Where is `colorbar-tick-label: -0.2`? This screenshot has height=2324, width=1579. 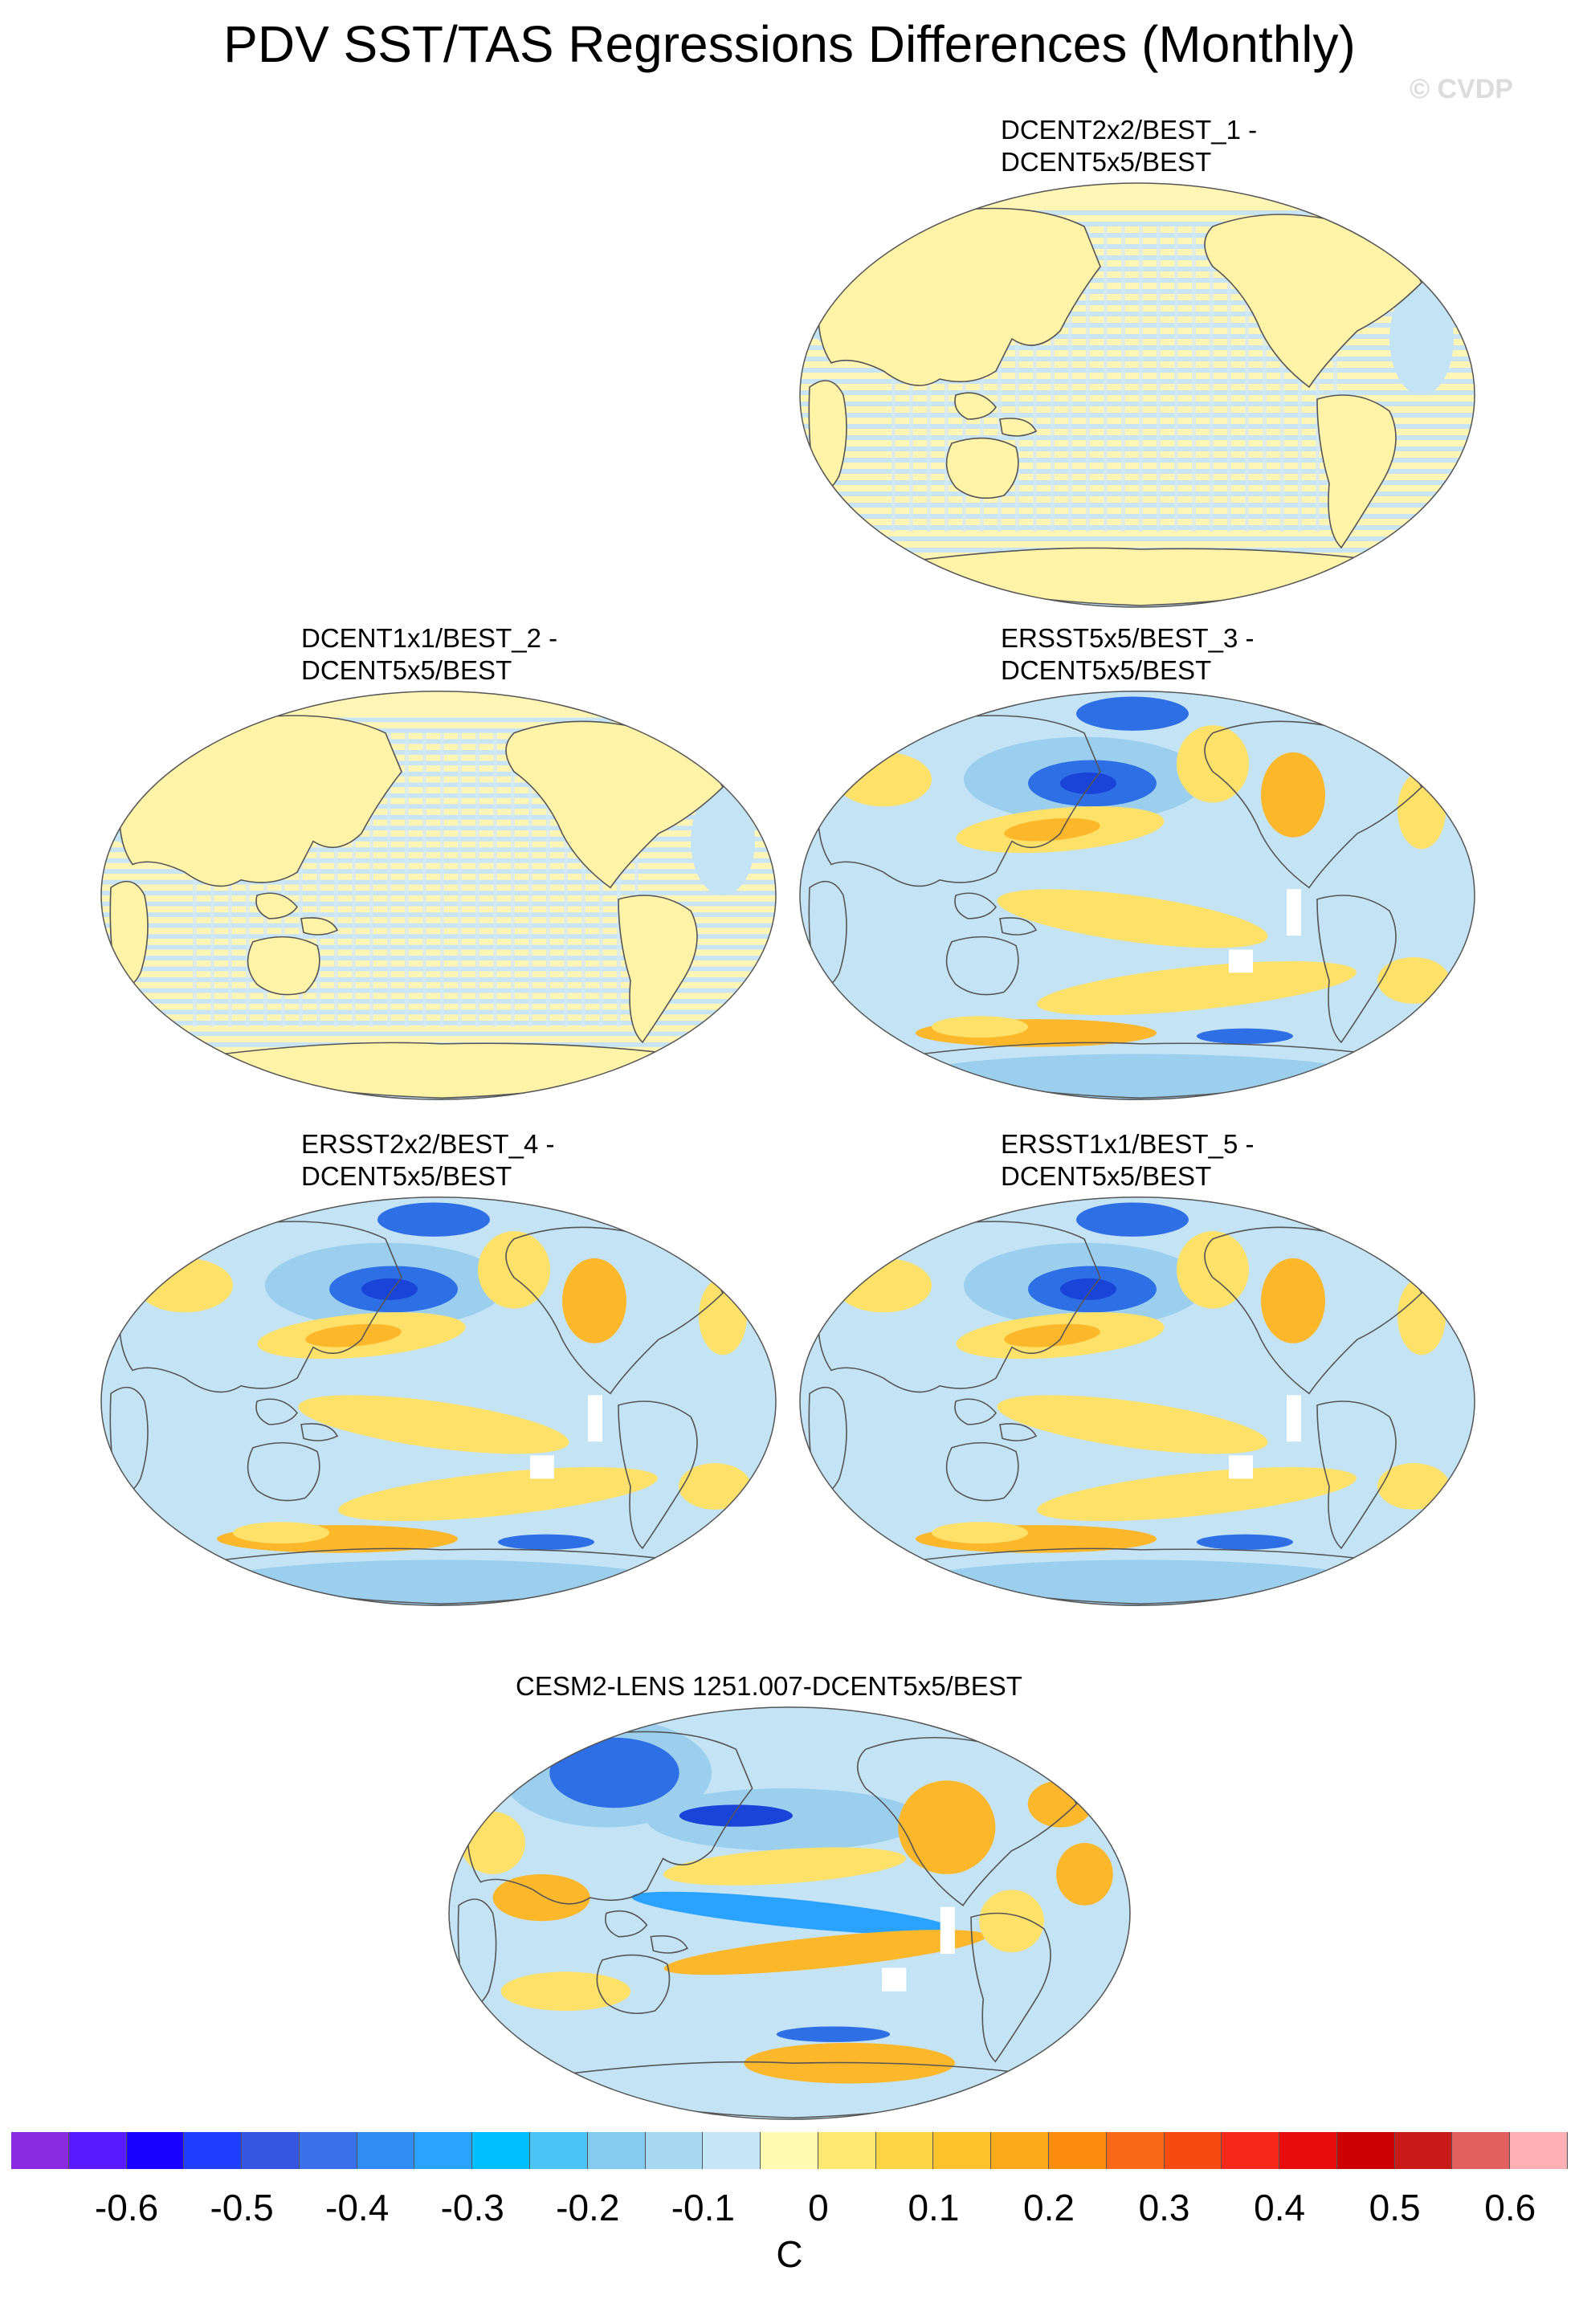
colorbar-tick-label: -0.2 is located at coordinates (588, 2208).